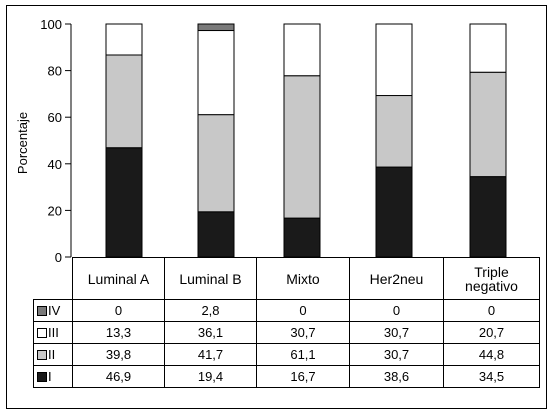 This screenshot has width=553, height=413. I want to click on category-label: Luminal B, so click(210, 278).